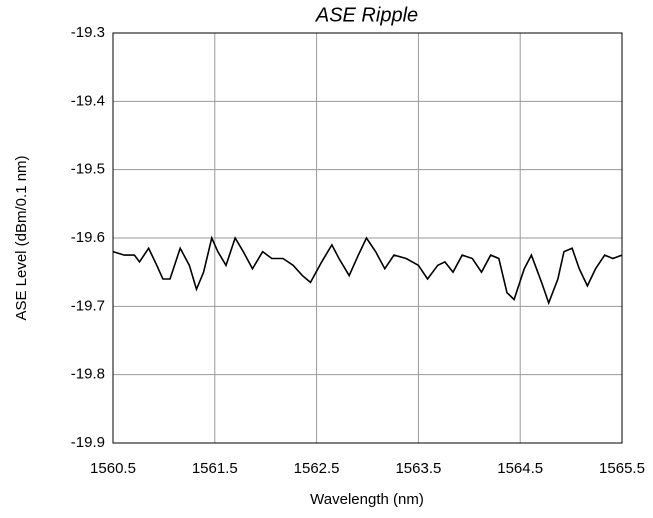 The height and width of the screenshot is (518, 653). What do you see at coordinates (88, 442) in the screenshot?
I see `y-tick-label: -19.9` at bounding box center [88, 442].